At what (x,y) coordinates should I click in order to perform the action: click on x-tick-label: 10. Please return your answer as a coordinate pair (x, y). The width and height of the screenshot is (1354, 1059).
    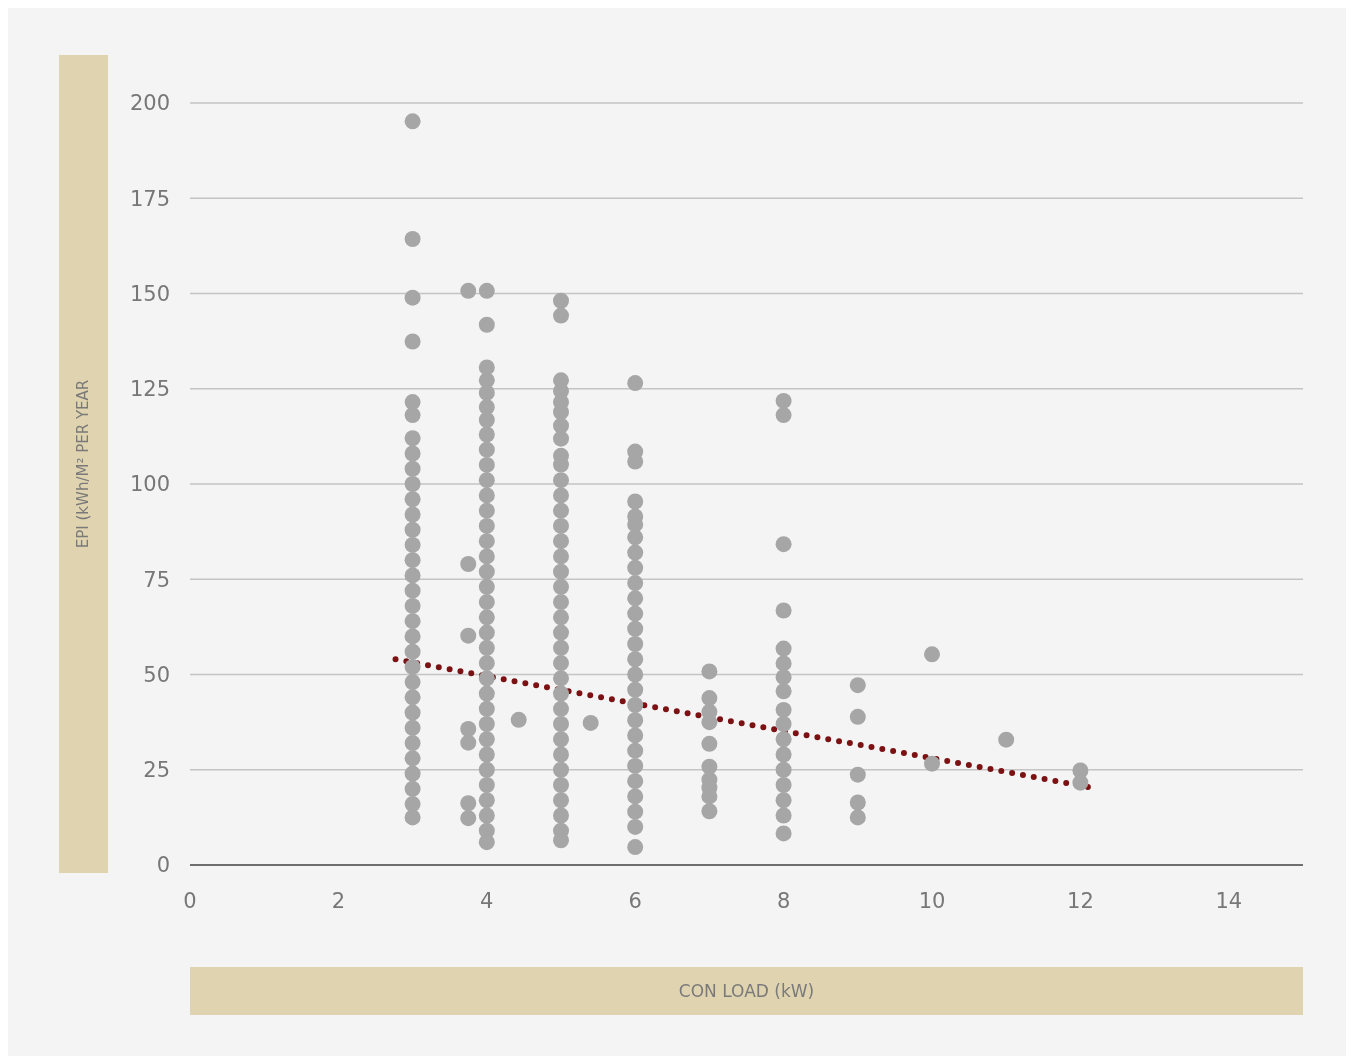
    Looking at the image, I should click on (932, 900).